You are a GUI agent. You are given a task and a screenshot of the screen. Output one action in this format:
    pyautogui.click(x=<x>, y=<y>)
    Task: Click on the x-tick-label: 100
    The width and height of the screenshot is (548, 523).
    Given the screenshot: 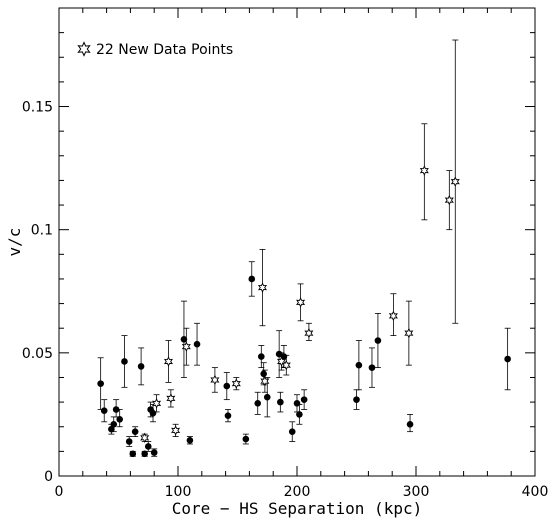 What is the action you would take?
    pyautogui.click(x=178, y=492)
    